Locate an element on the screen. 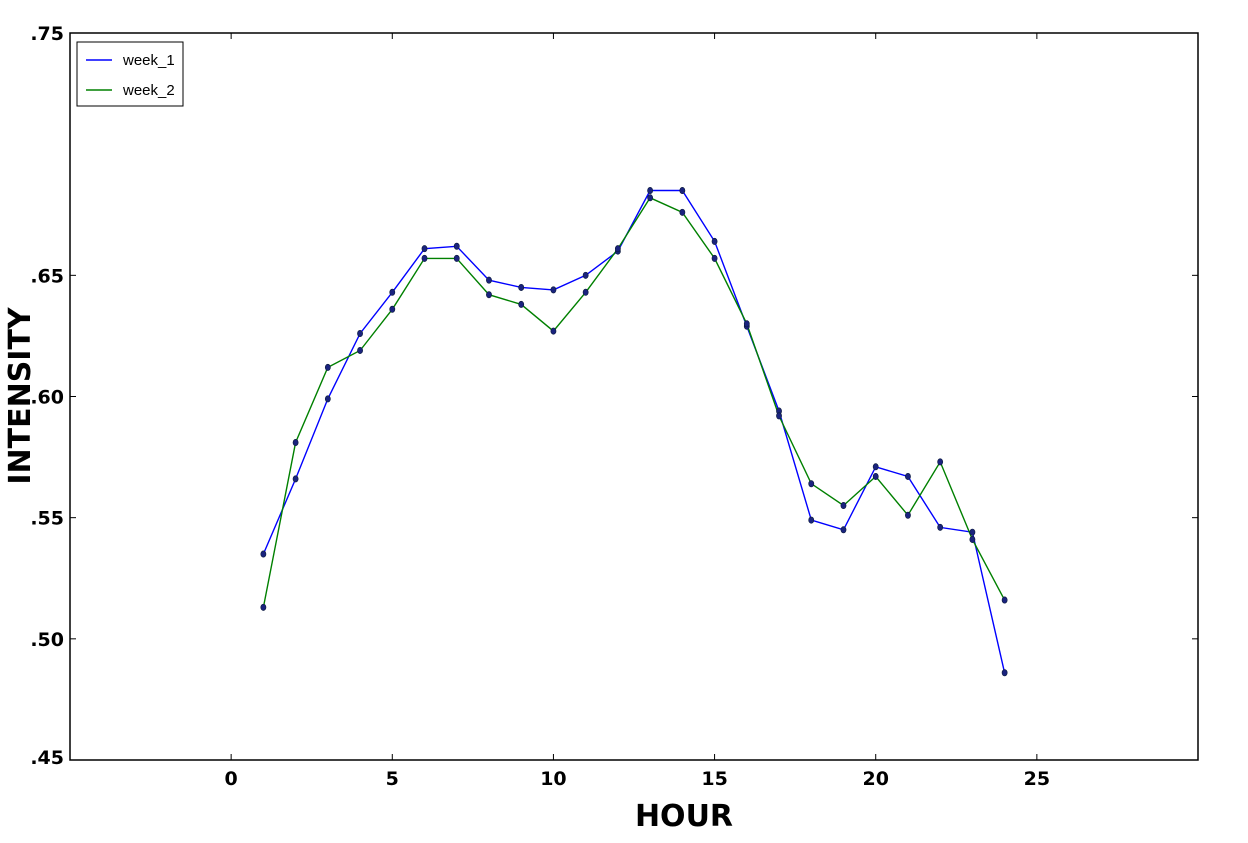  y-axis-title: INTENSITY is located at coordinates (20, 395).